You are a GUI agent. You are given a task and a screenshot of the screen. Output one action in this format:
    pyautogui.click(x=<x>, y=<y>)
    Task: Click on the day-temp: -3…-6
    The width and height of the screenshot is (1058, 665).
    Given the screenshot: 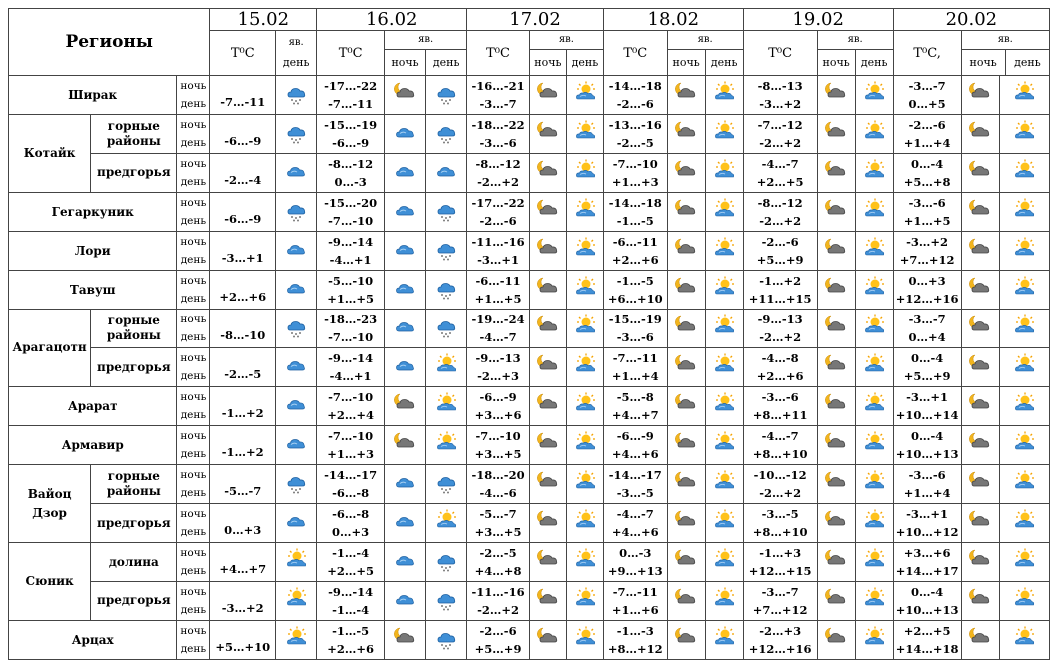 What is the action you would take?
    pyautogui.click(x=498, y=142)
    